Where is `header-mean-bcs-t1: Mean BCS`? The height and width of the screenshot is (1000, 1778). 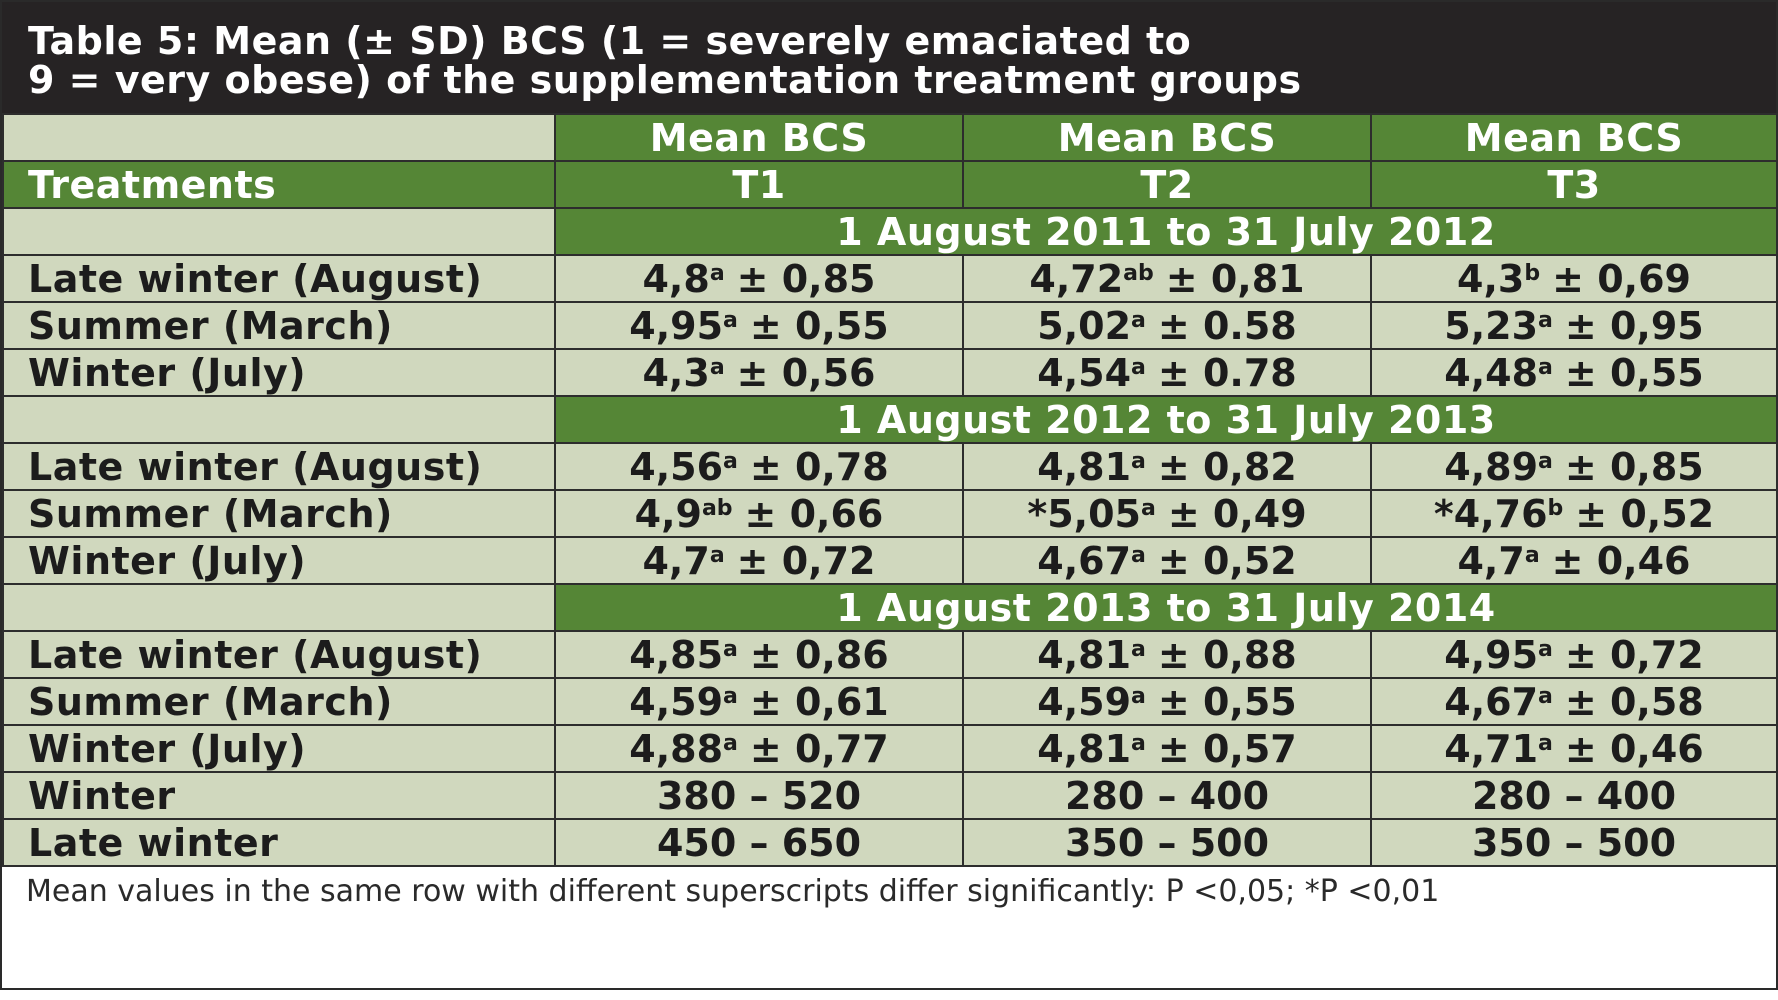
header-mean-bcs-t1: Mean BCS is located at coordinates (759, 137).